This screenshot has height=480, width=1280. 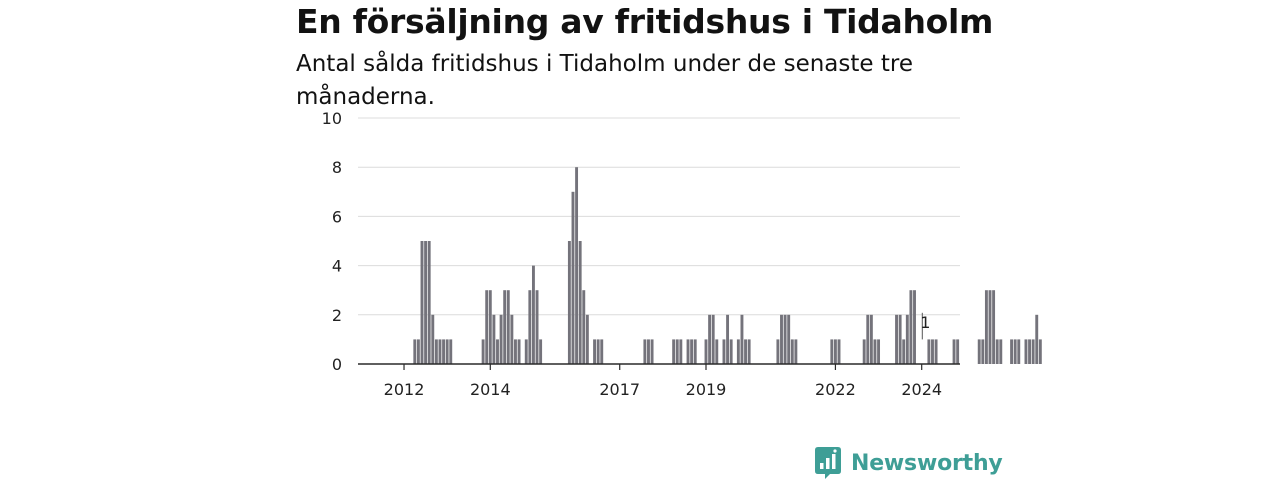 What do you see at coordinates (337, 216) in the screenshot?
I see `y-tick-label: 6` at bounding box center [337, 216].